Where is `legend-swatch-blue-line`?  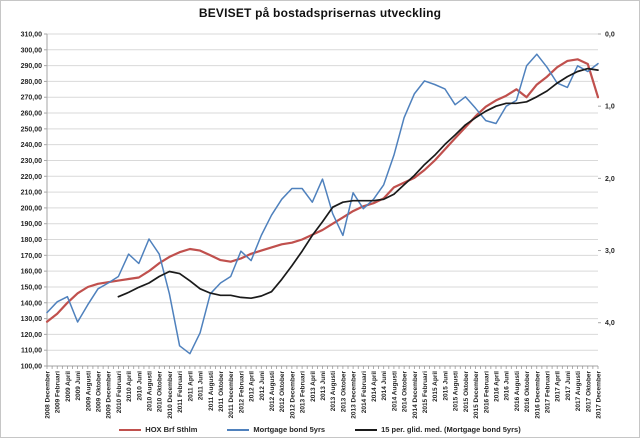
legend-swatch-blue-line is located at coordinates (238, 429).